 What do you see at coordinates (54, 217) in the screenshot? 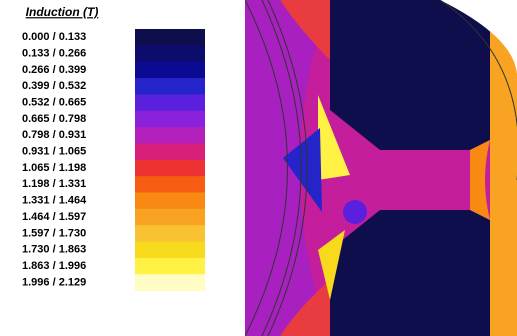
I see `legend-label: 1.464 / 1.597` at bounding box center [54, 217].